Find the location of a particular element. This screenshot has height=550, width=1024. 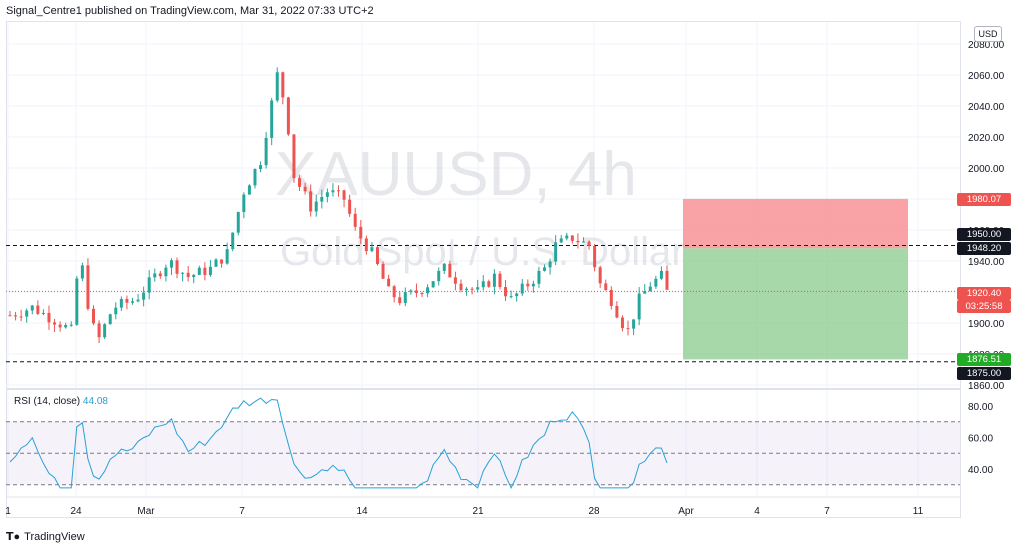

tradingview-logo-icon: 𝗧● is located at coordinates (13, 537).